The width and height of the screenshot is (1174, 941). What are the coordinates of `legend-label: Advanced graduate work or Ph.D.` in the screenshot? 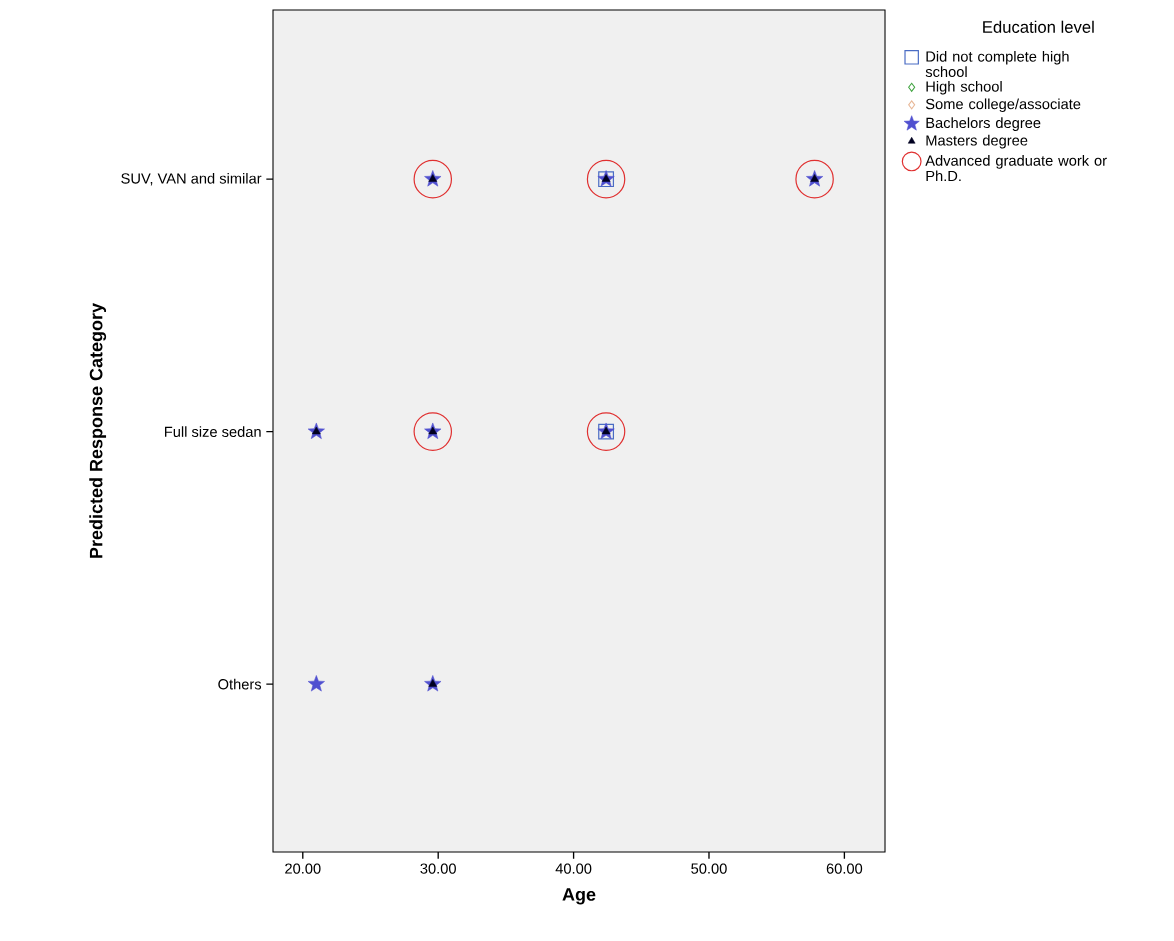 It's located at (1016, 168).